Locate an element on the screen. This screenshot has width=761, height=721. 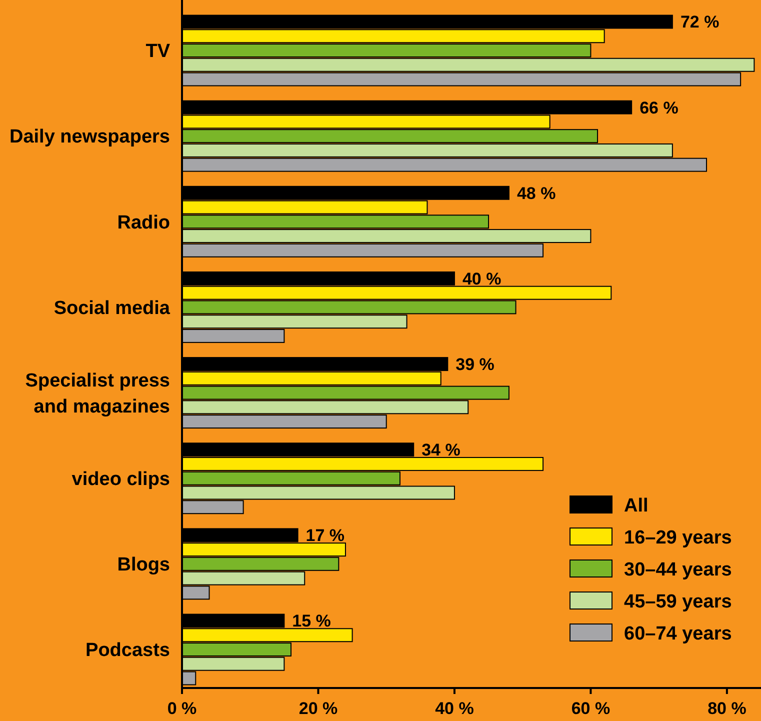
legend-label: 30–44 years is located at coordinates (678, 570).